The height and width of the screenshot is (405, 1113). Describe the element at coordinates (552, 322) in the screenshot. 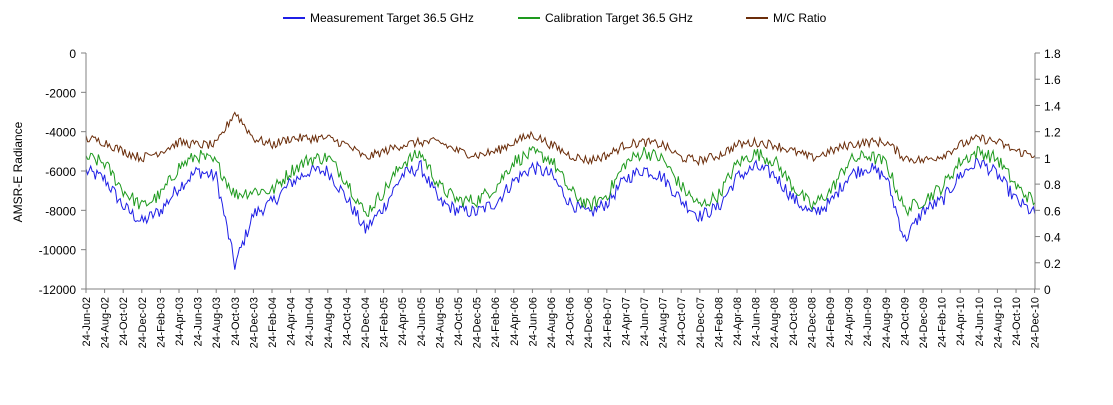

I see `x-tick-label: 24-Aug-06` at that location.